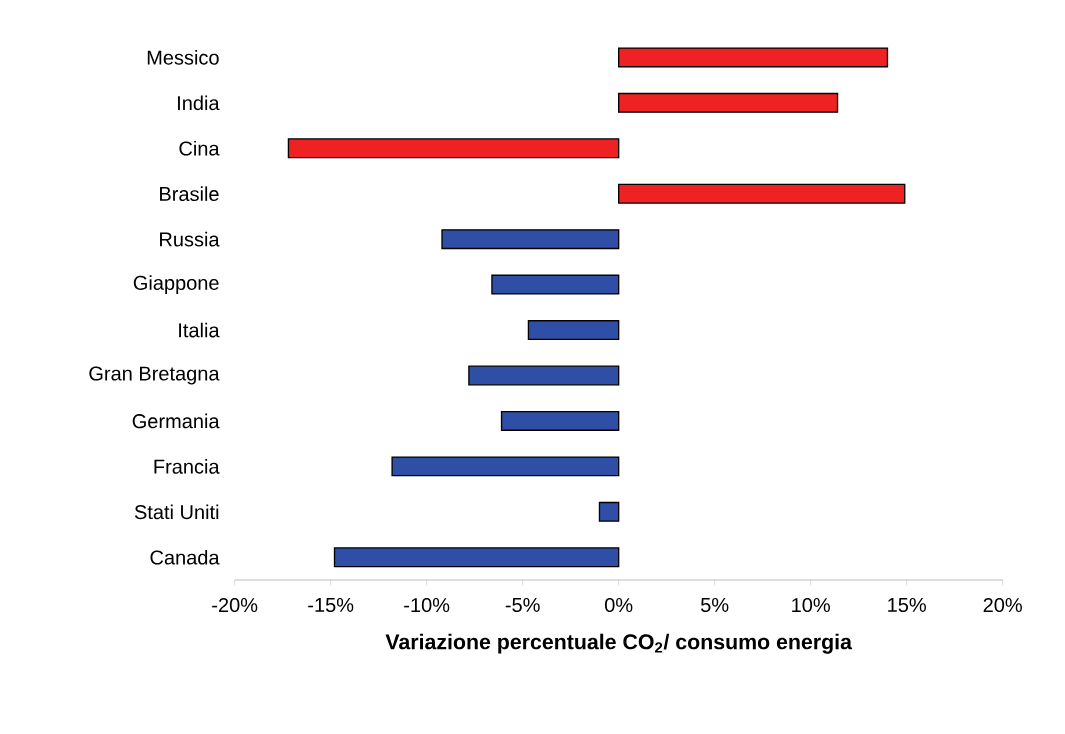  I want to click on y-tick-label: Italia, so click(199, 330).